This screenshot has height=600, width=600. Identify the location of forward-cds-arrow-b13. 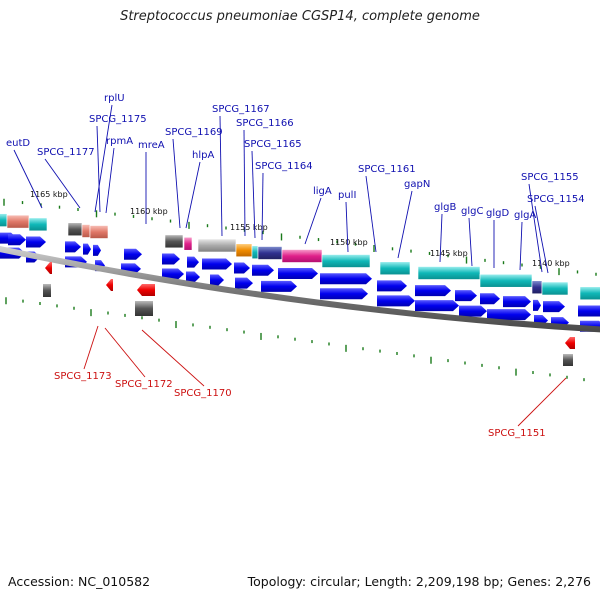
(473, 311).